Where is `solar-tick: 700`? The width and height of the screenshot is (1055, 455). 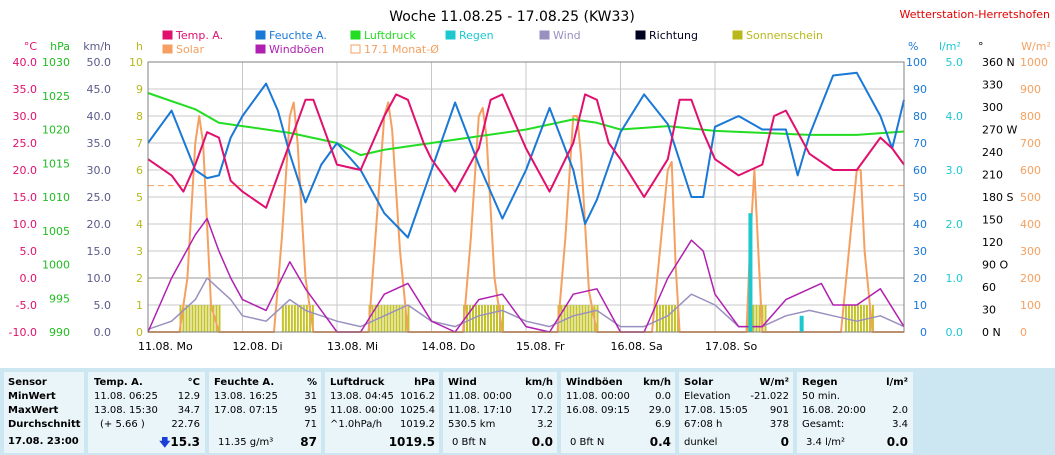
solar-tick: 700 is located at coordinates (1030, 143).